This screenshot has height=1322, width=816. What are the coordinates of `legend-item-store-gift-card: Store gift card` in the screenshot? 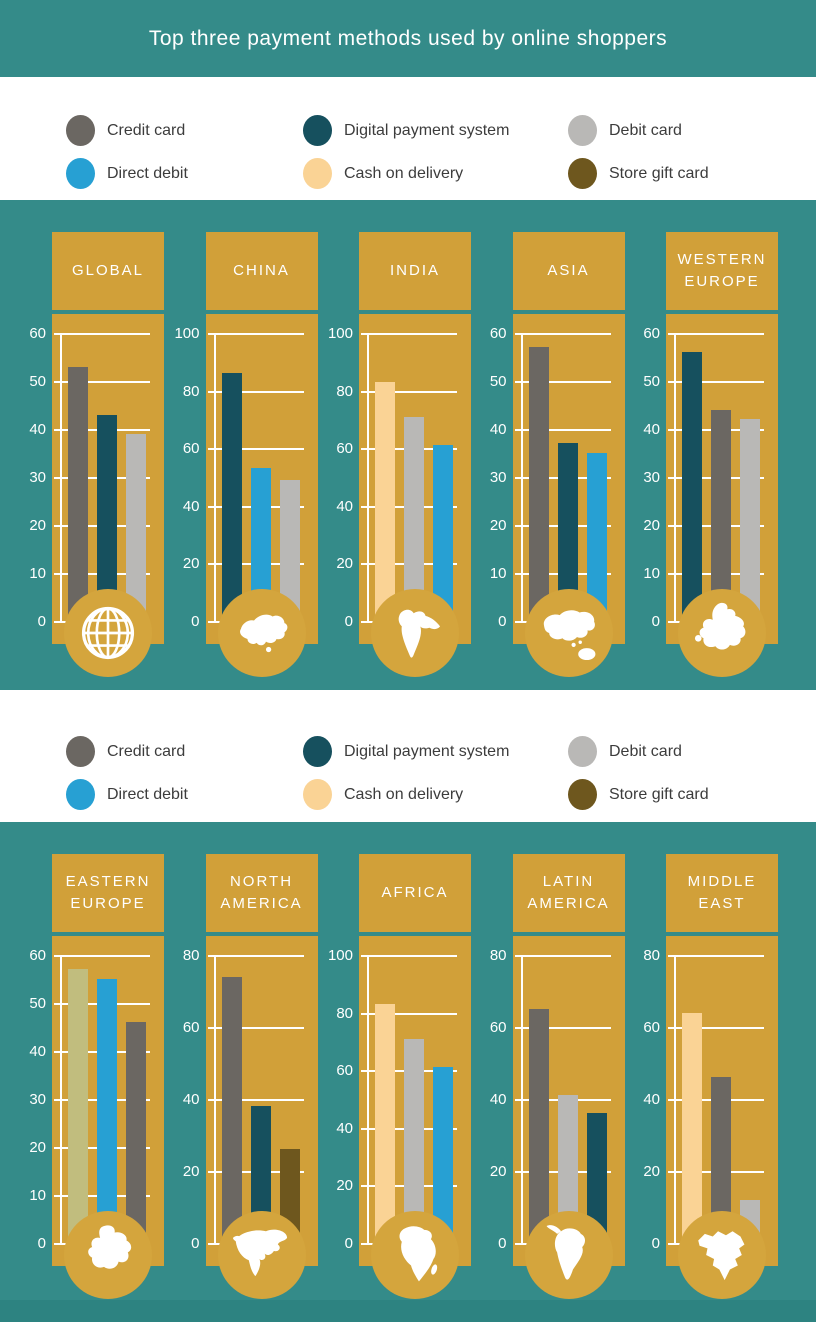 It's located at (638, 173).